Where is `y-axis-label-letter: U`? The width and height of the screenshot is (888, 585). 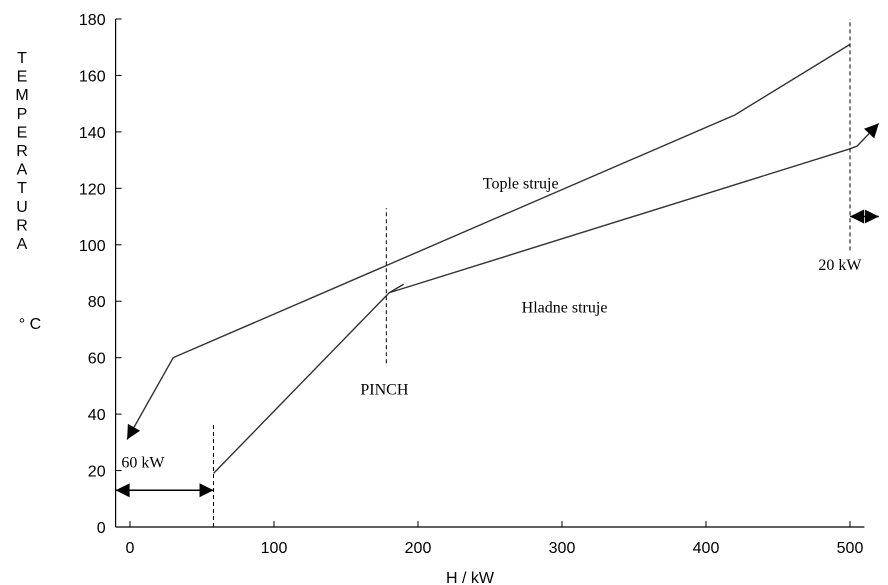
y-axis-label-letter: U is located at coordinates (22, 207).